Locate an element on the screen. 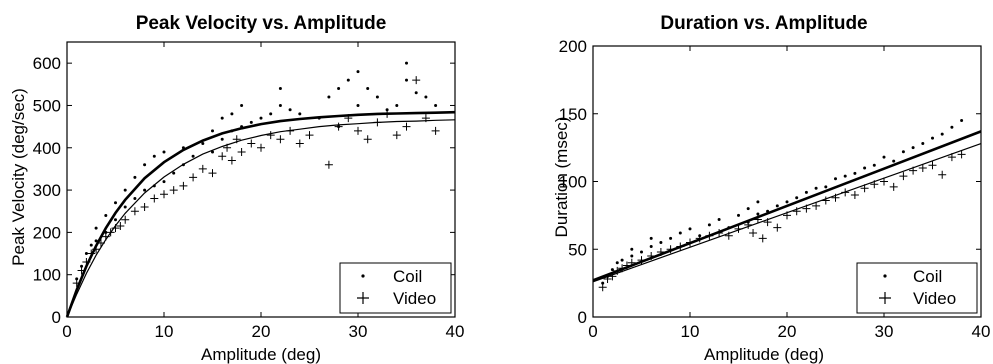  x-axis-label: Amplitude (deg) is located at coordinates (261, 354).